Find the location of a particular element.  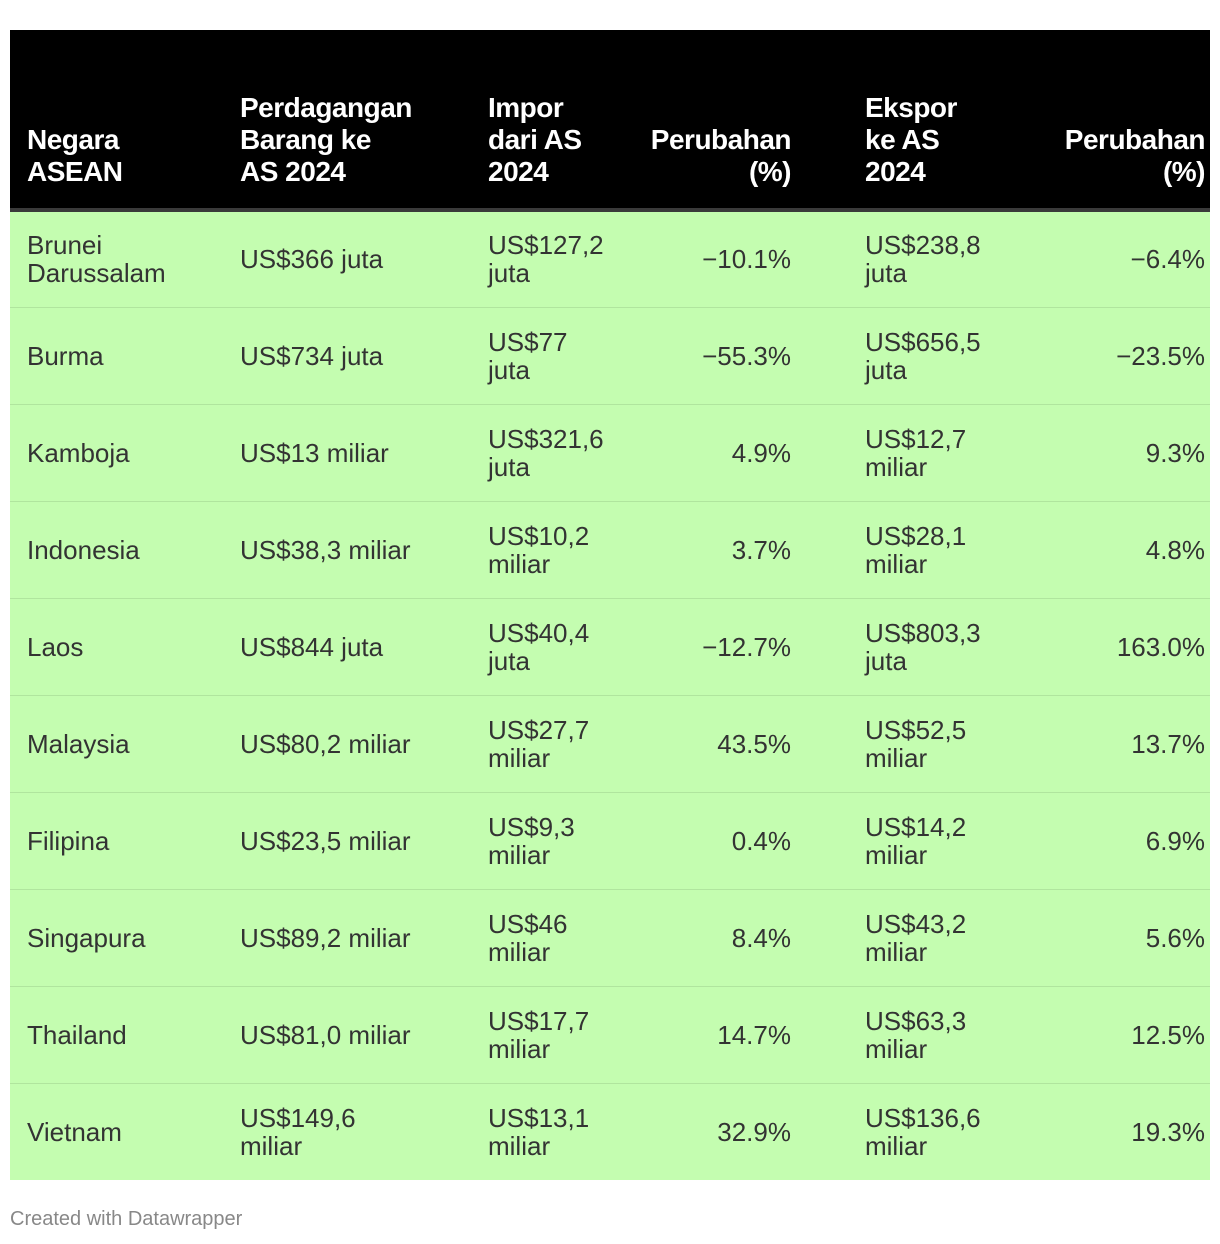

cell-total-trade: US$23,5 miliar is located at coordinates (348, 841).